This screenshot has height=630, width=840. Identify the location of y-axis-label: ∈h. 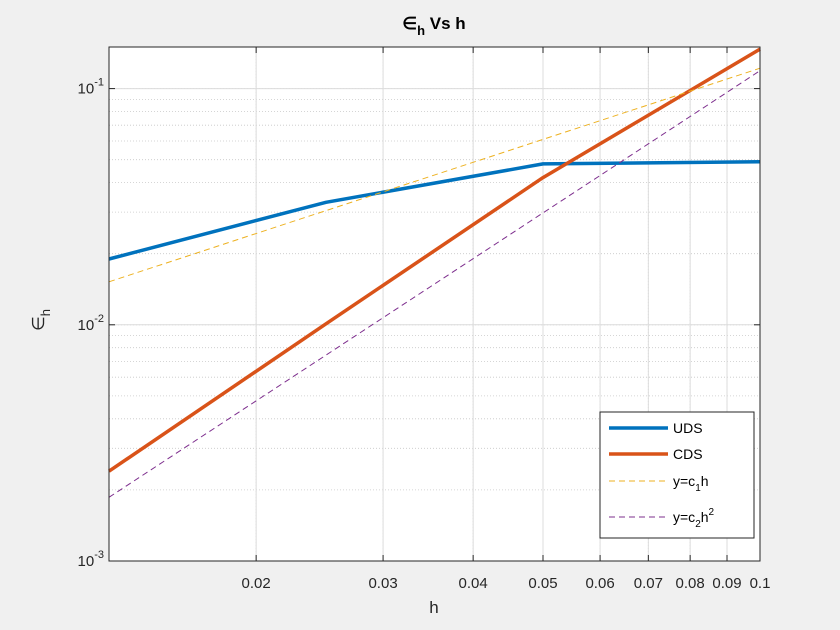
(41, 320).